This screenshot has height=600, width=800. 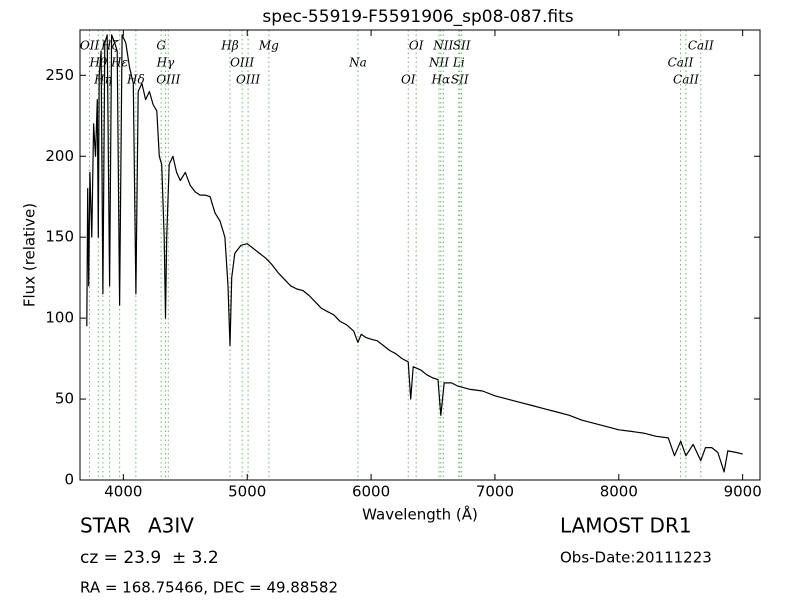 I want to click on y-axis-label: Flux (relative), so click(x=30, y=255).